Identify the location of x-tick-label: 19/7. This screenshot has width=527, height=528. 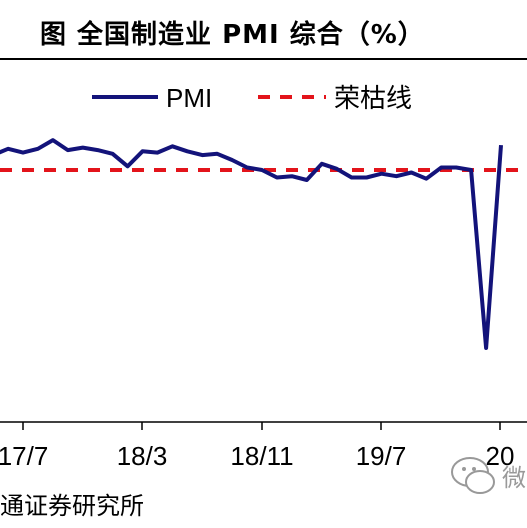
(381, 456).